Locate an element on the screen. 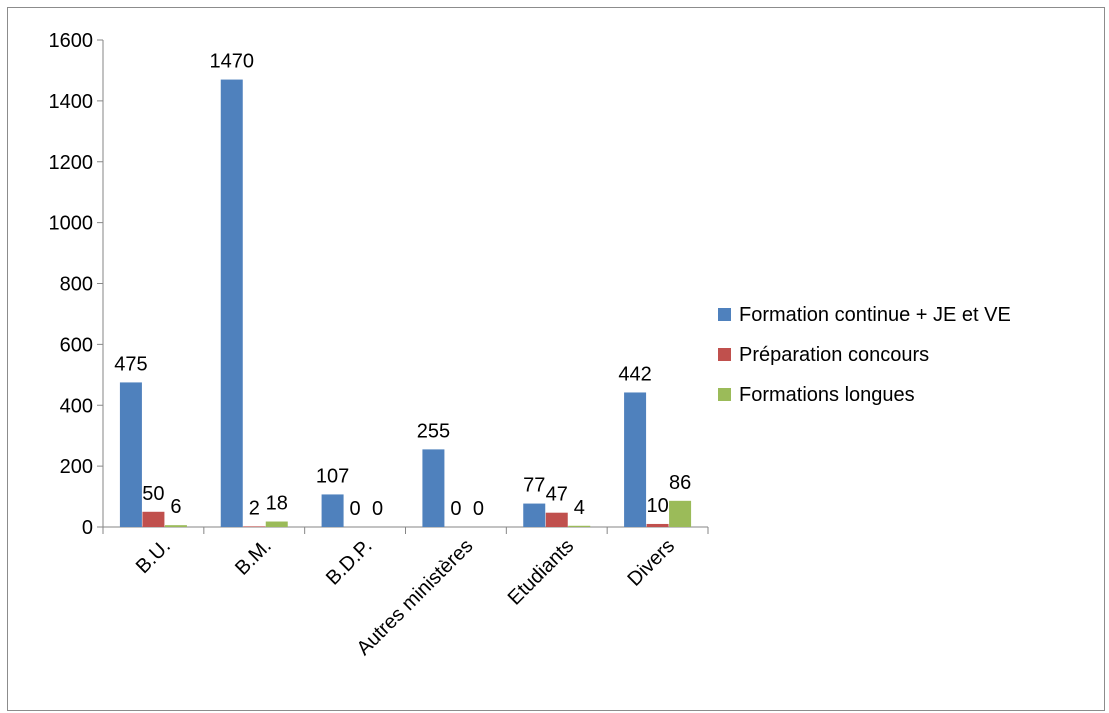 The width and height of the screenshot is (1109, 713). data-label: 4 is located at coordinates (579, 508).